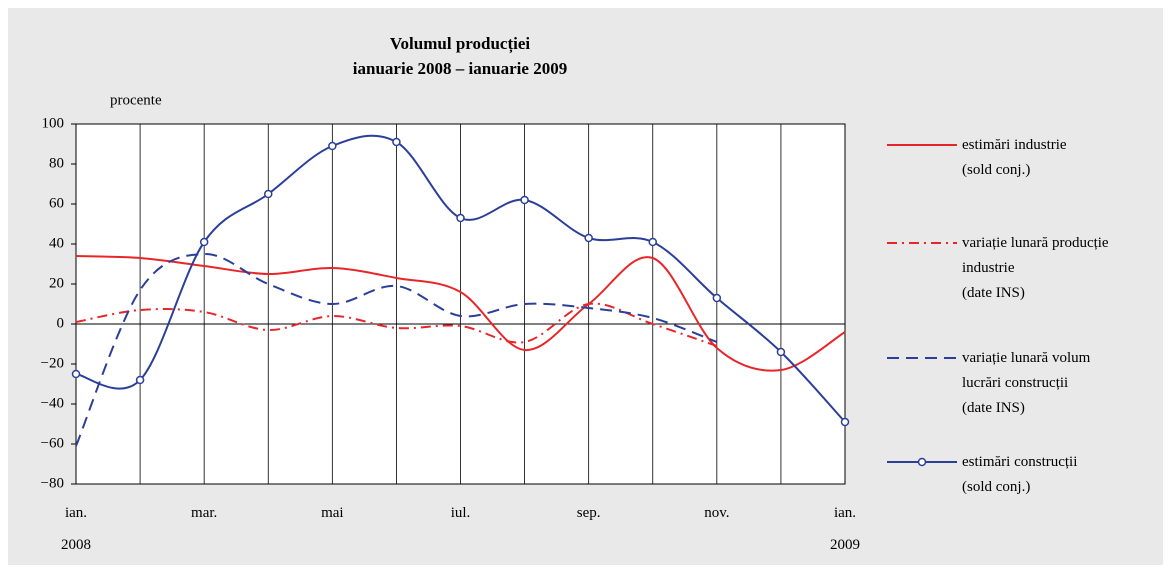 The width and height of the screenshot is (1171, 573). I want to click on legend-marker, so click(922, 462).